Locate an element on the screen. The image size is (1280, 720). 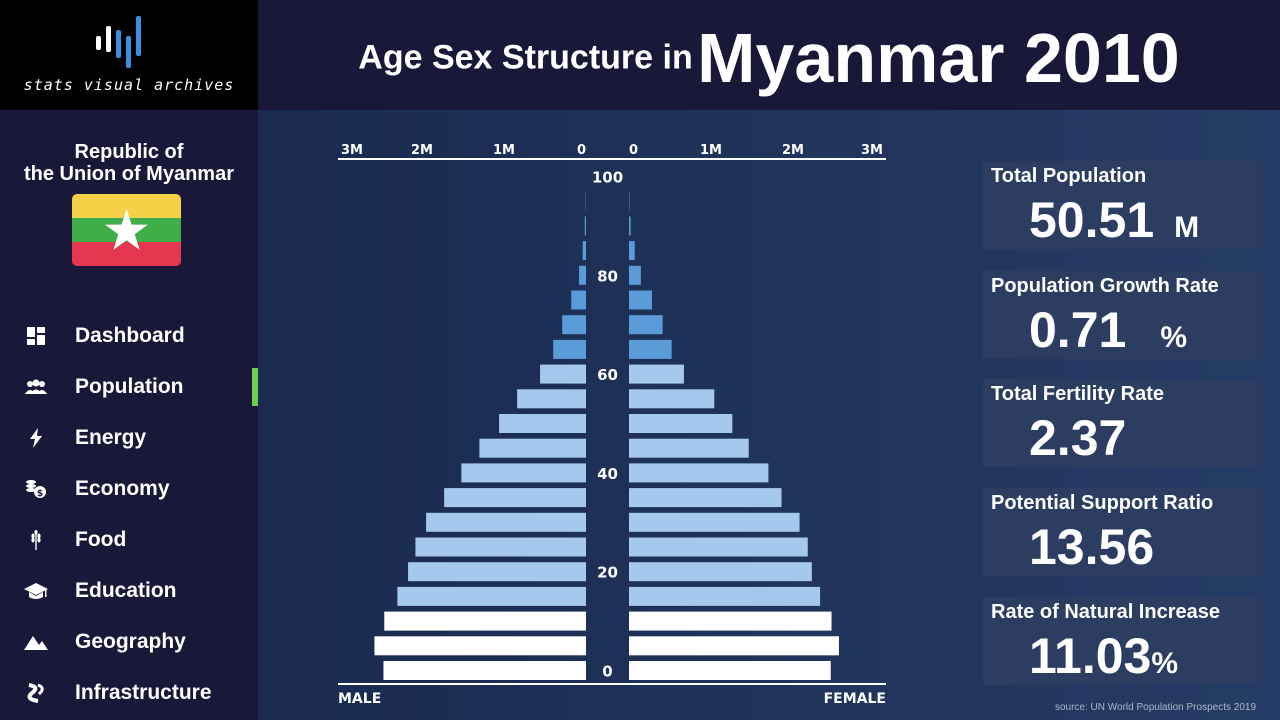
age-tick-label: 60 is located at coordinates (607, 375).